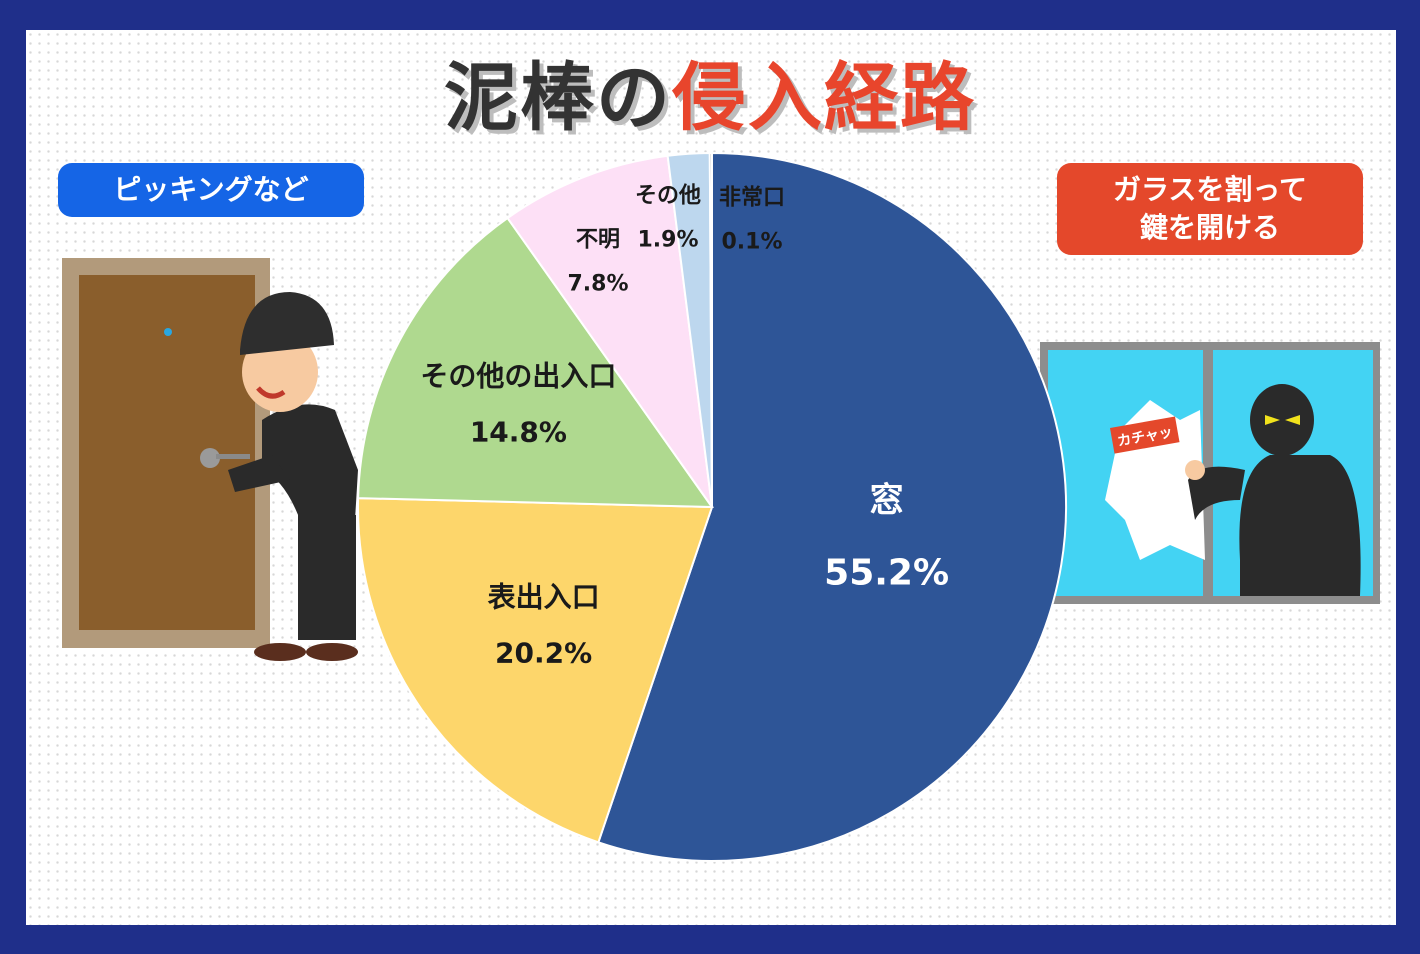 The image size is (1420, 954). What do you see at coordinates (168, 332) in the screenshot?
I see `door-peephole-icon` at bounding box center [168, 332].